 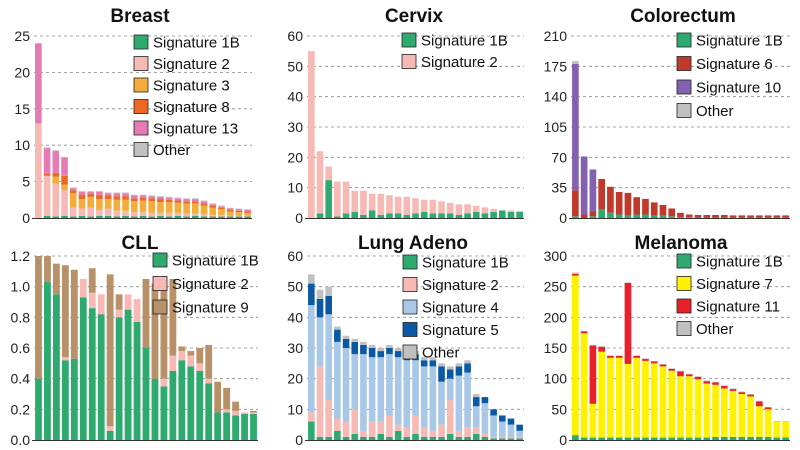 What do you see at coordinates (160, 260) in the screenshot?
I see `legend-swatch-signature-1b` at bounding box center [160, 260].